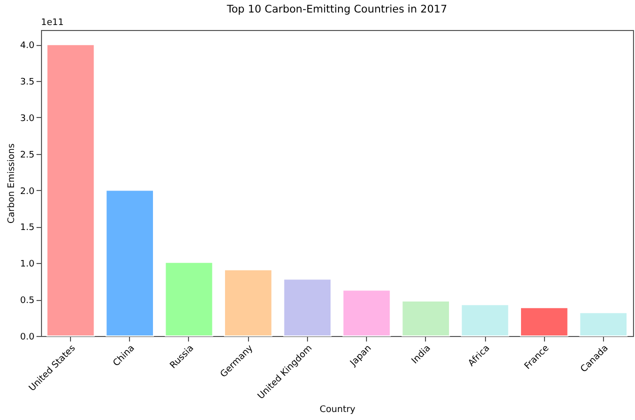  I want to click on x-axis-title: Country, so click(338, 409).